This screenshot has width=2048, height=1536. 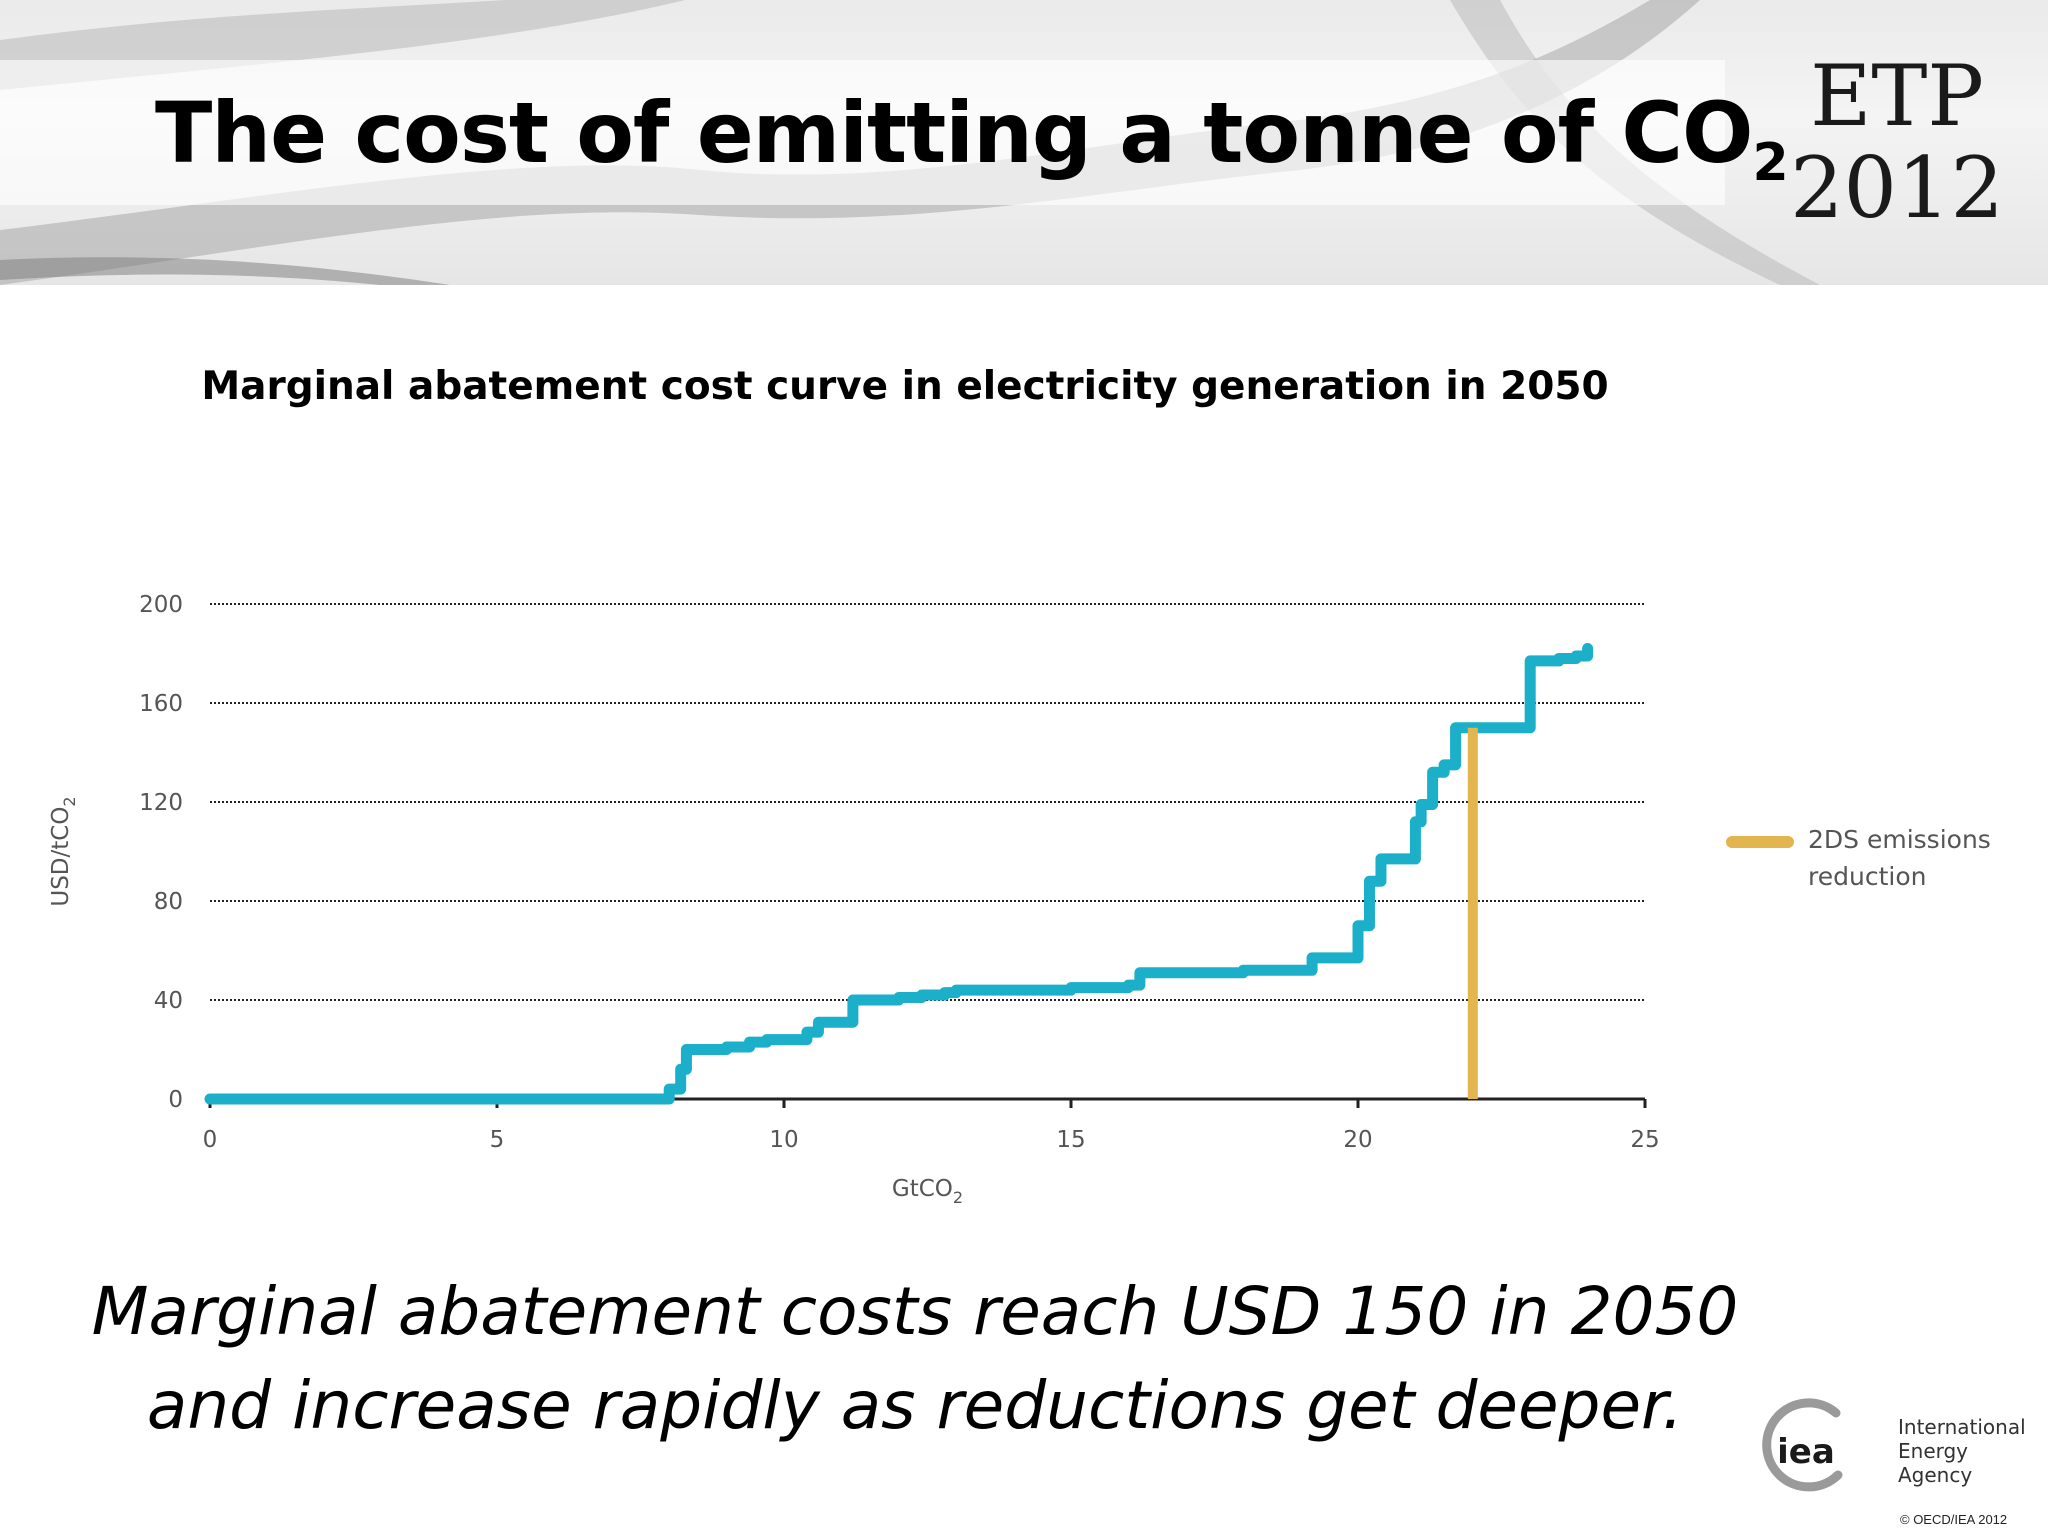 I want to click on etp-logo: ETP 2012, so click(x=1897, y=142).